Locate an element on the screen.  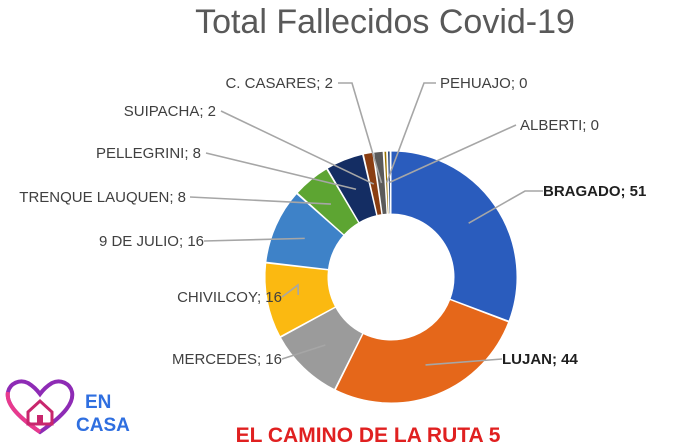
slice-trenque-lauquen is located at coordinates (328, 202).